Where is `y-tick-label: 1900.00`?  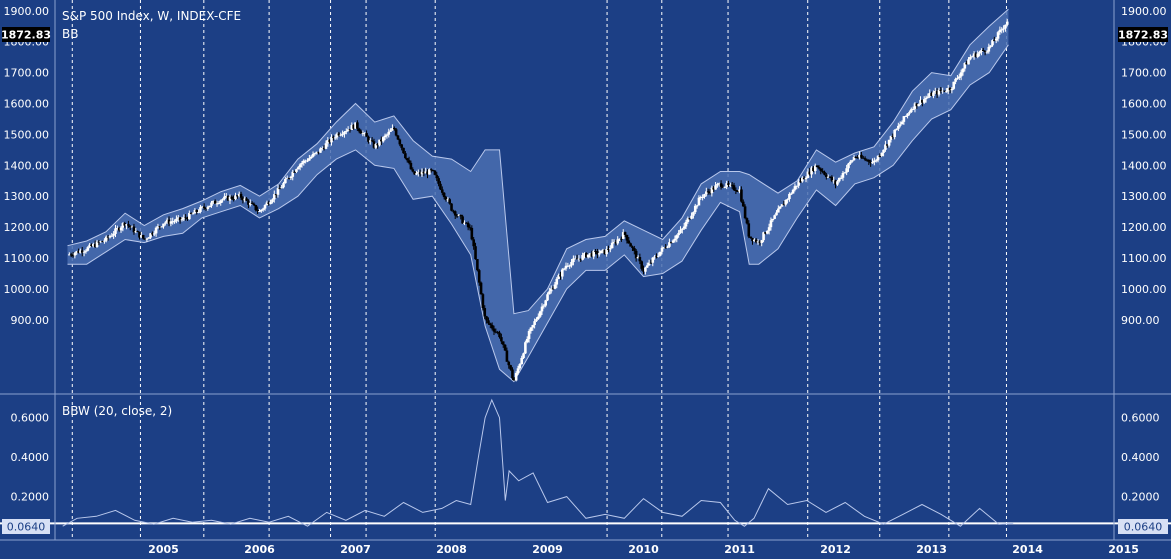 y-tick-label: 1900.00 is located at coordinates (1144, 11).